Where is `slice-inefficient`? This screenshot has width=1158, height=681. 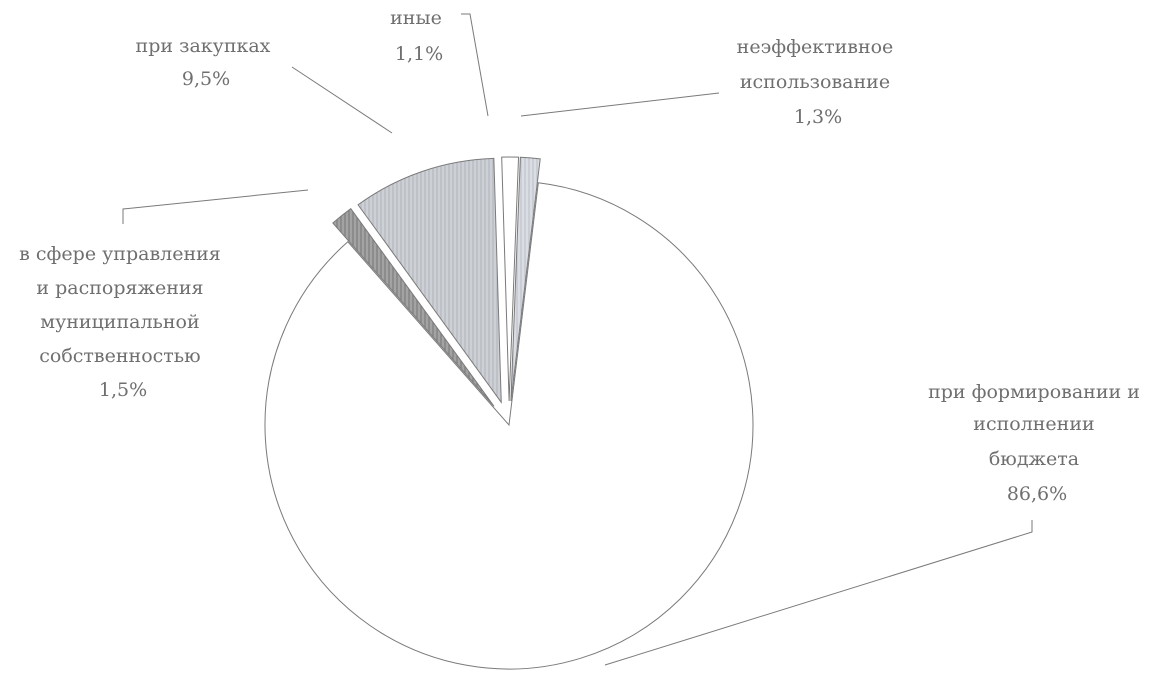
slice-inefficient is located at coordinates (525, 279).